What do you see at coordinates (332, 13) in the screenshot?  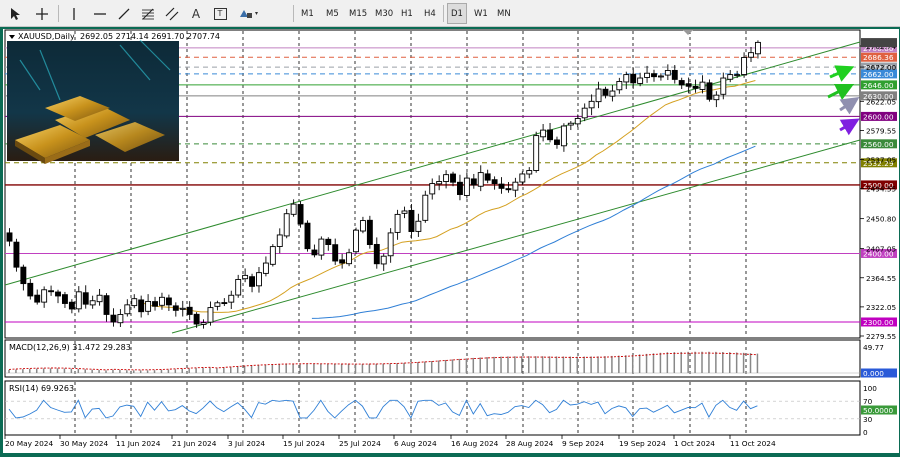 I see `timeframe-m5: M5` at bounding box center [332, 13].